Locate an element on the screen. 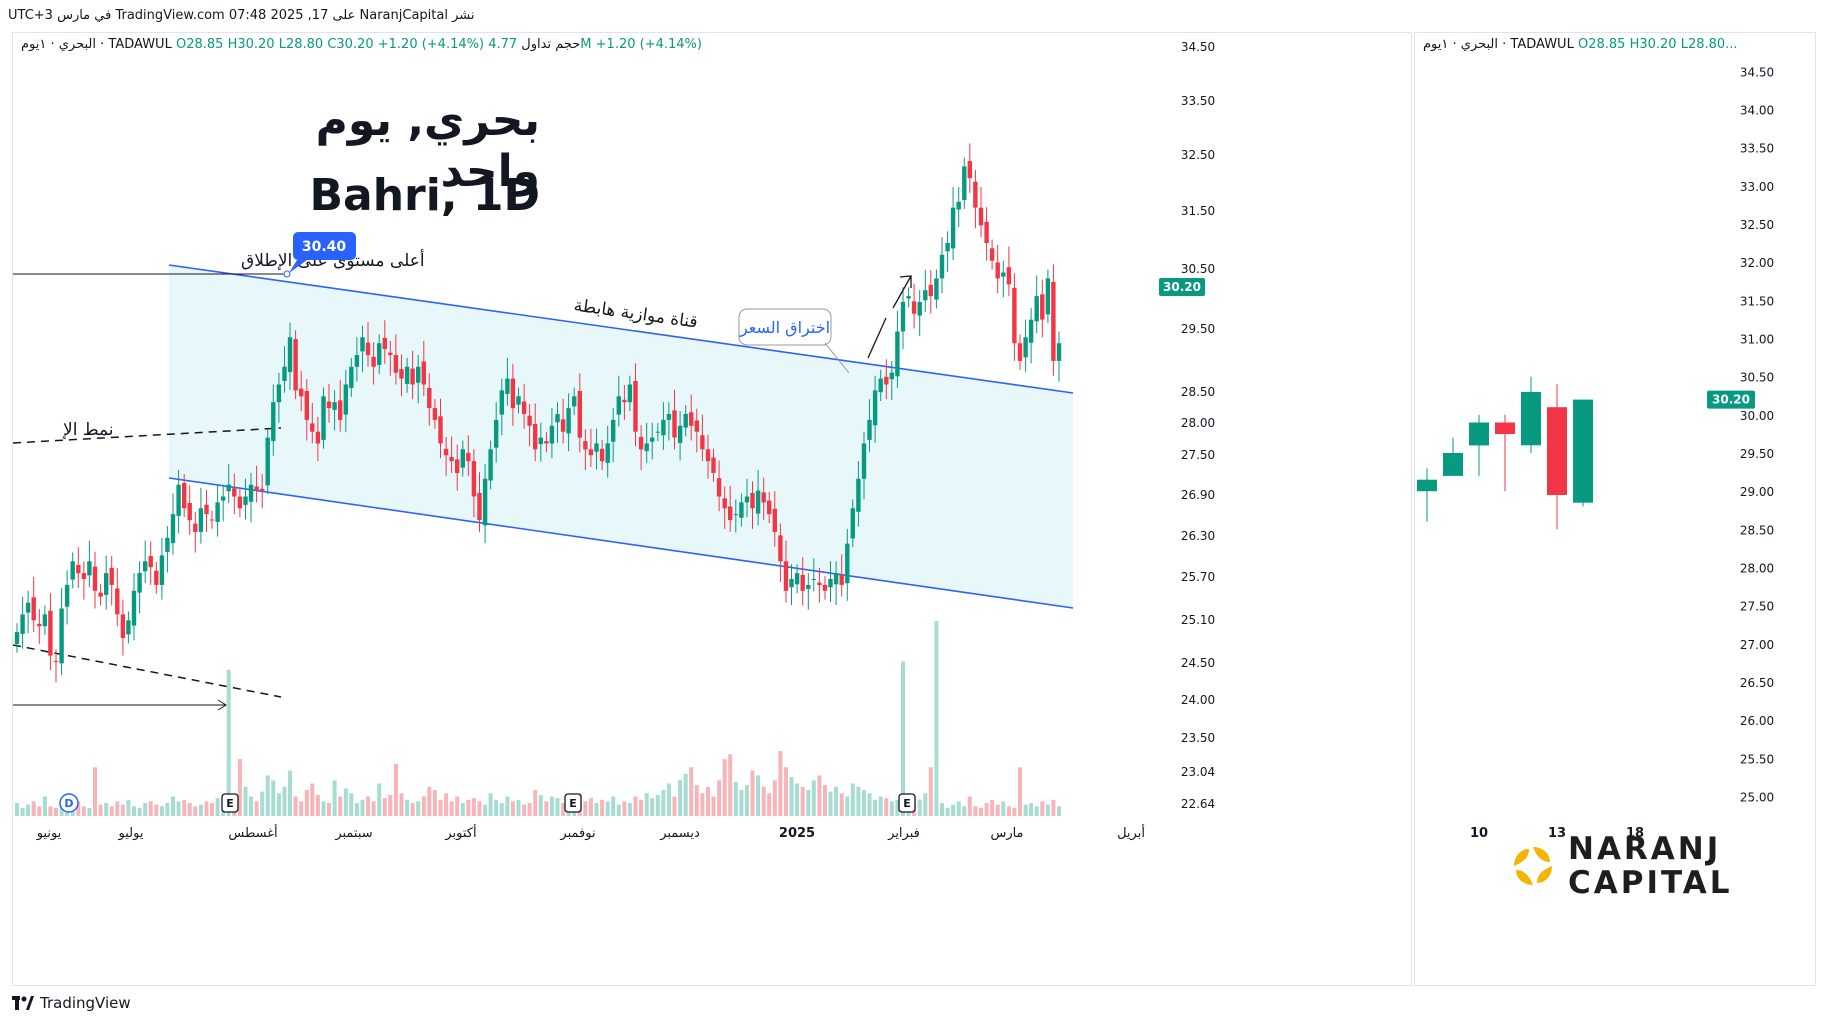 The height and width of the screenshot is (1025, 1822). earnings-badge: E is located at coordinates (230, 803).